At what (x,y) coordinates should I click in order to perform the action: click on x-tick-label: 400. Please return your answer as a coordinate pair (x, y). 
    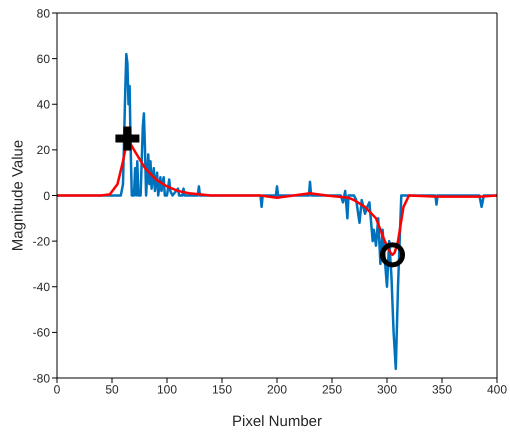
    Looking at the image, I should click on (497, 389).